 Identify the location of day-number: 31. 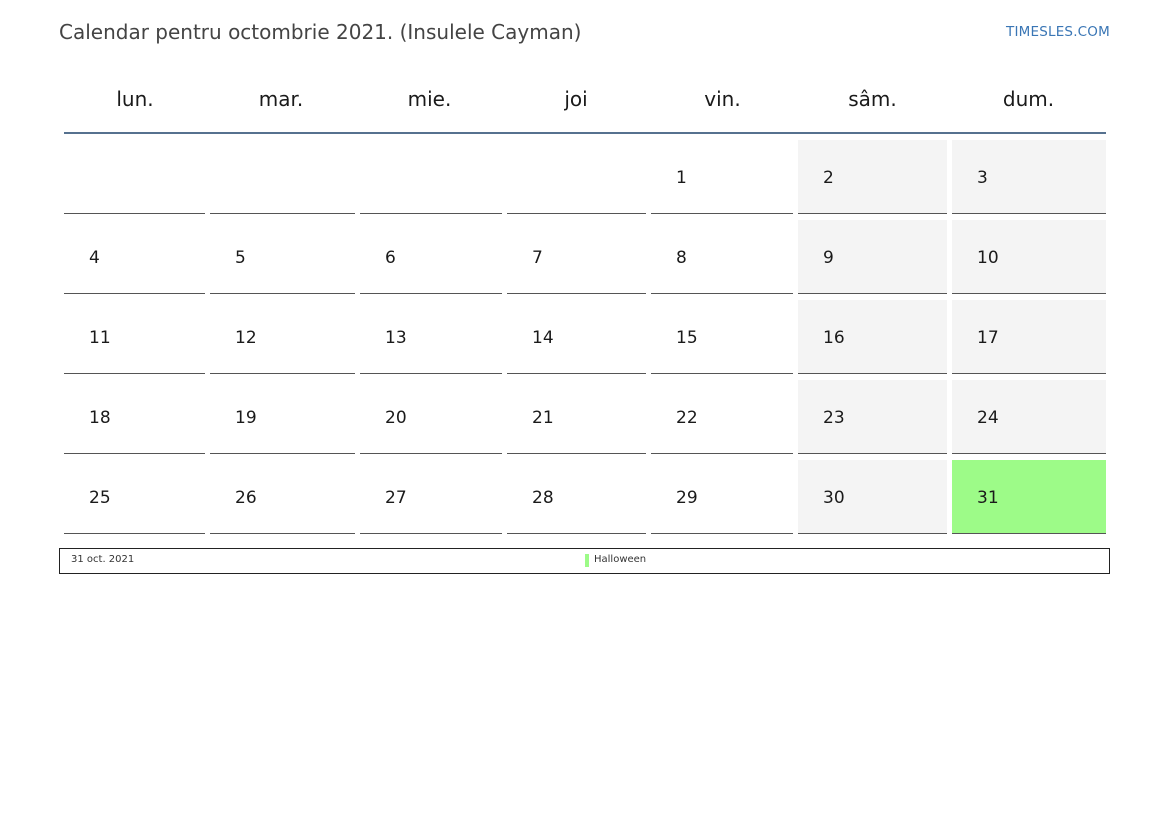
(988, 498).